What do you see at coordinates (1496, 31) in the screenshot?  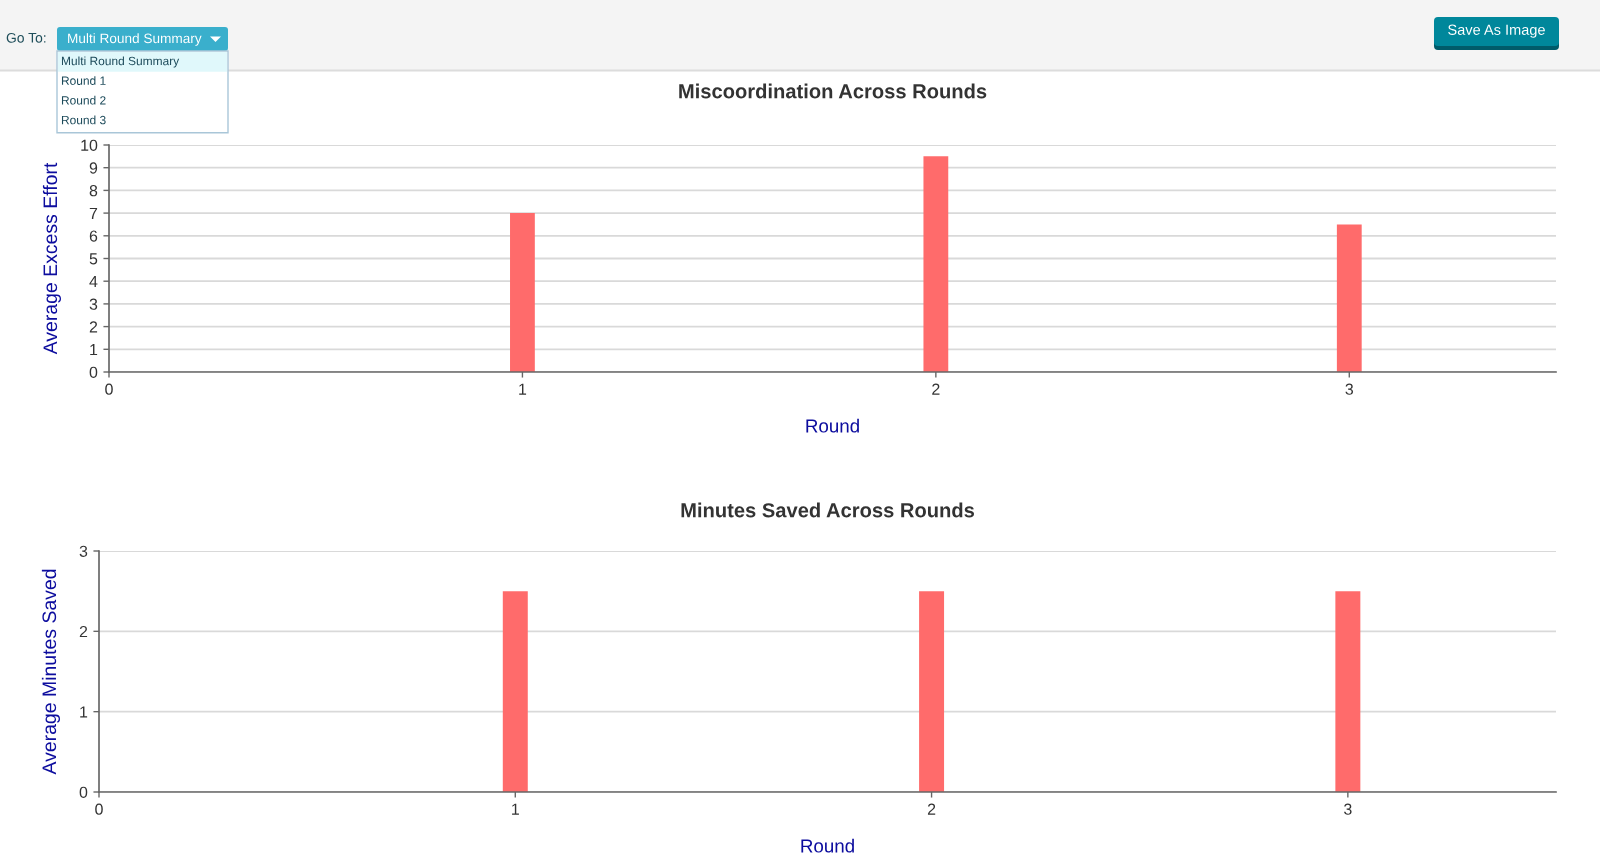 I see `text: Save As Image` at bounding box center [1496, 31].